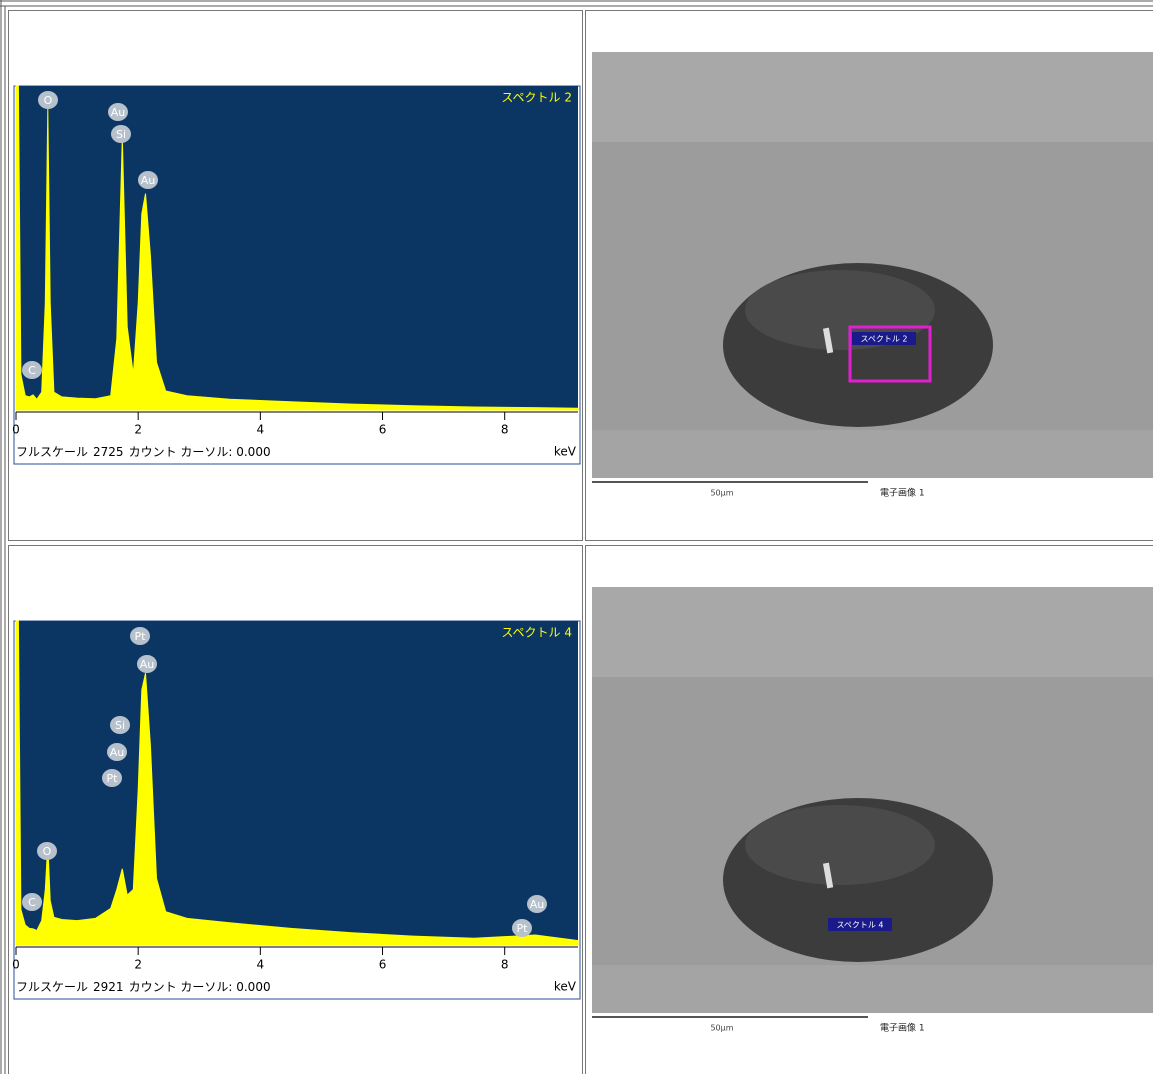  What do you see at coordinates (108, 987) in the screenshot?
I see `full-scale: 2921` at bounding box center [108, 987].